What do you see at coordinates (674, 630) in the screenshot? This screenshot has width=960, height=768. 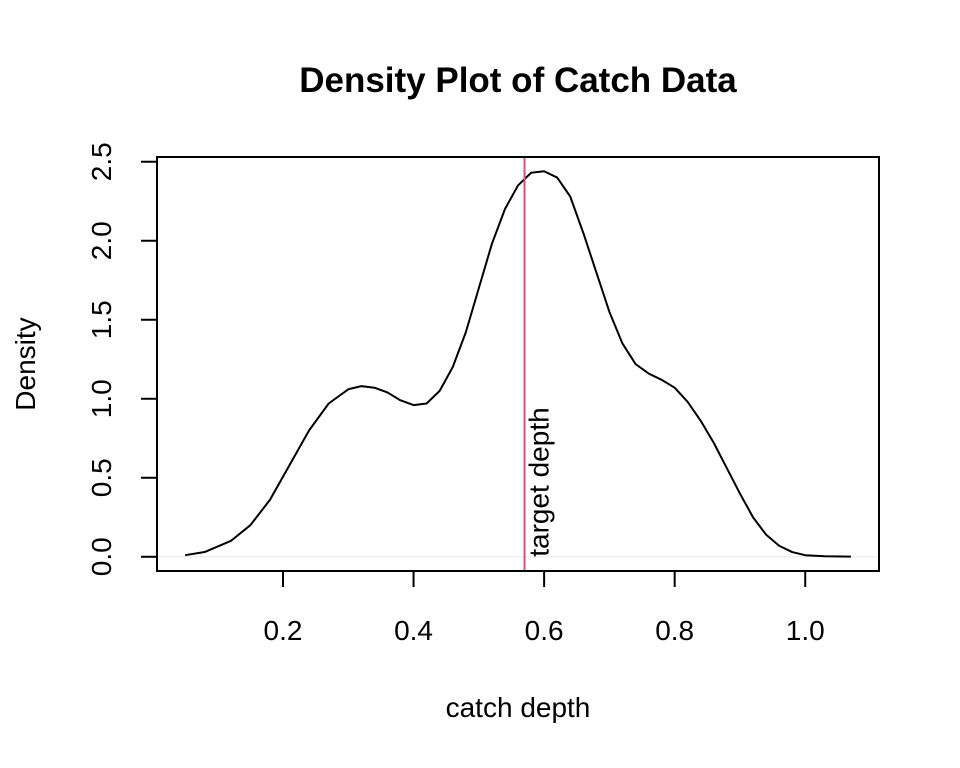 I see `x-tick-label: 0.8` at bounding box center [674, 630].